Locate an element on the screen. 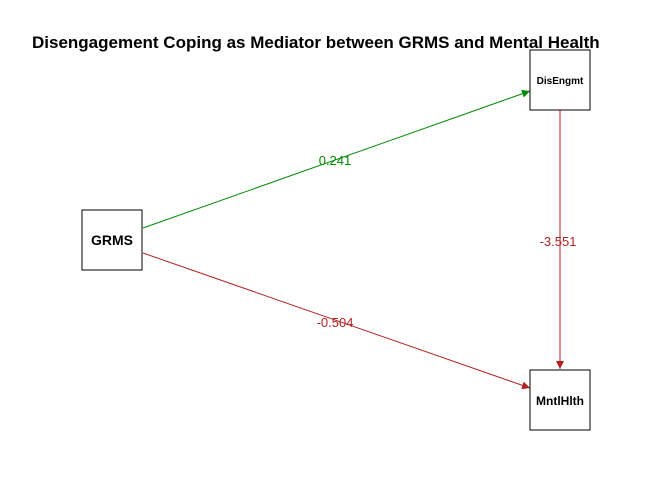 The image size is (672, 480). node-mntlhlth: MntlHlth is located at coordinates (560, 400).